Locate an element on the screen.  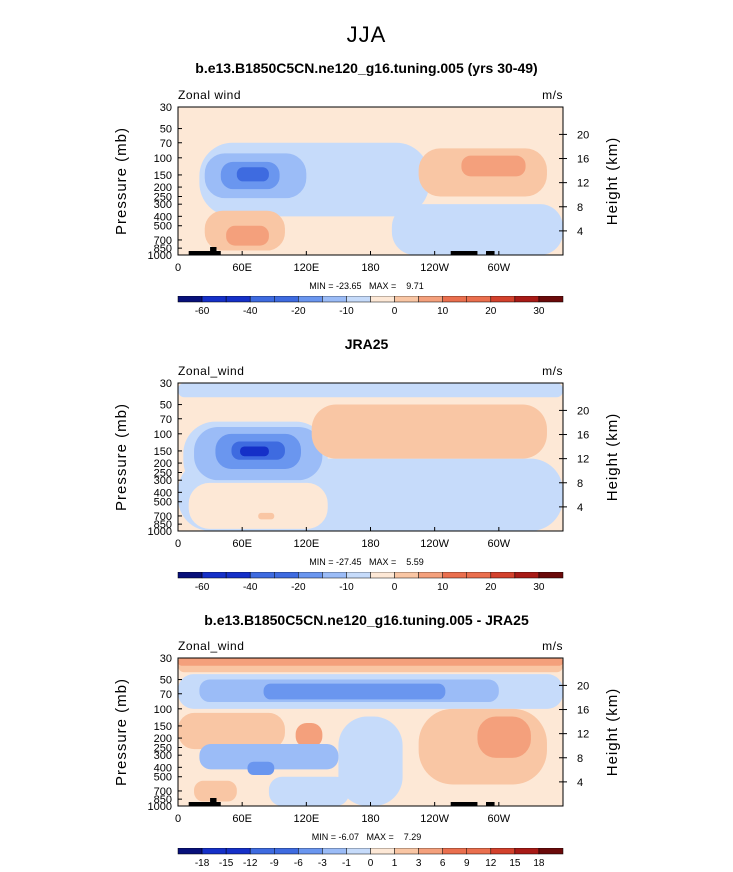
figure-title: JJA is located at coordinates (366, 34).